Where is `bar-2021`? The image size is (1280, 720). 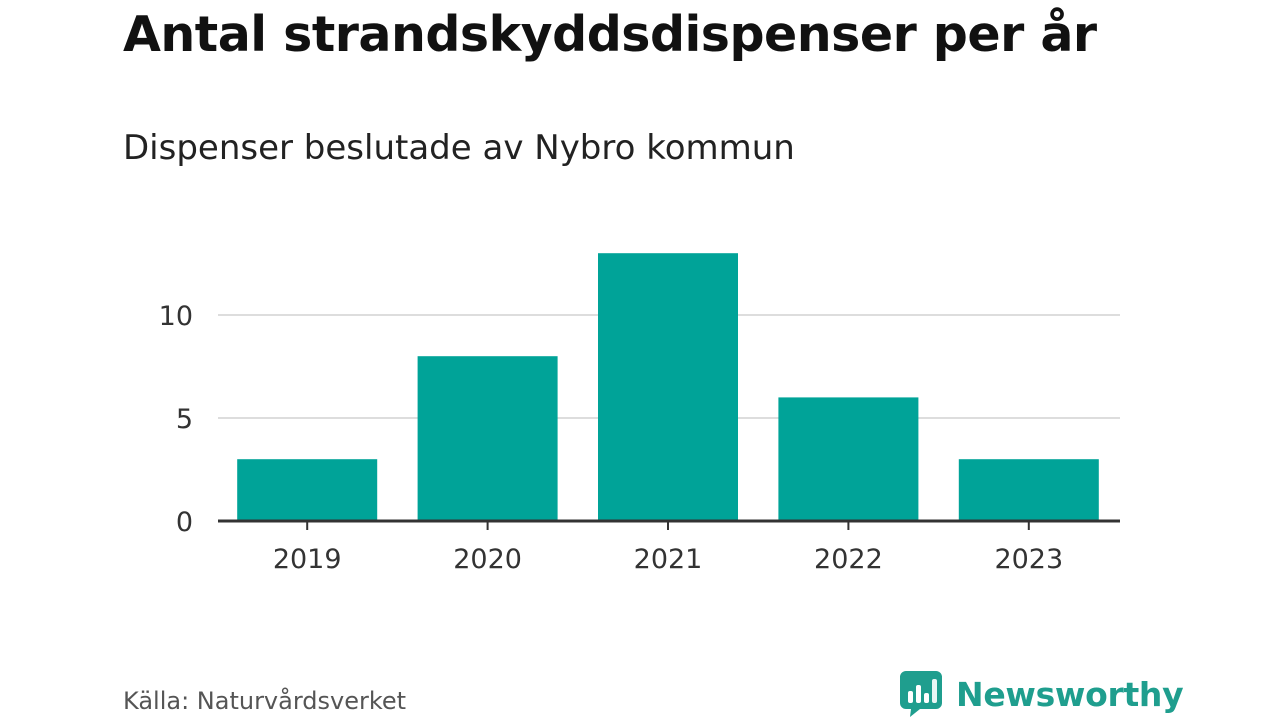
bar-2021 is located at coordinates (668, 387).